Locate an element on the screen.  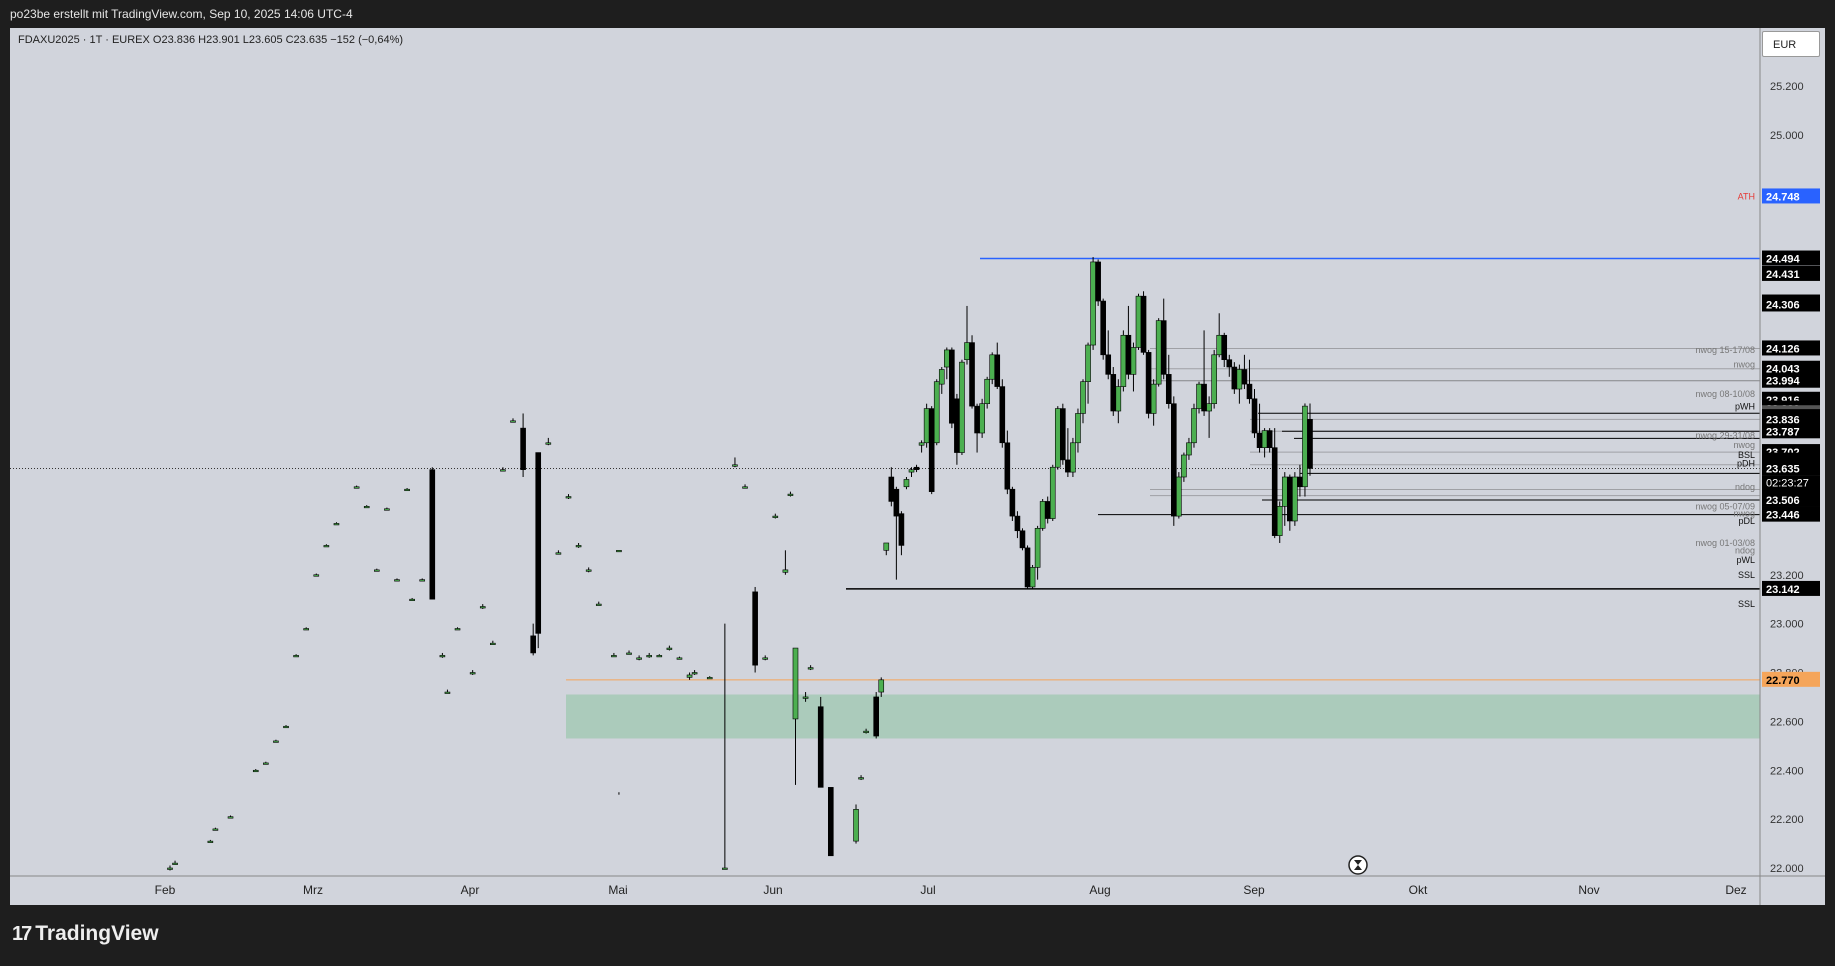
y-tick-label: 22.000 is located at coordinates (1787, 869).